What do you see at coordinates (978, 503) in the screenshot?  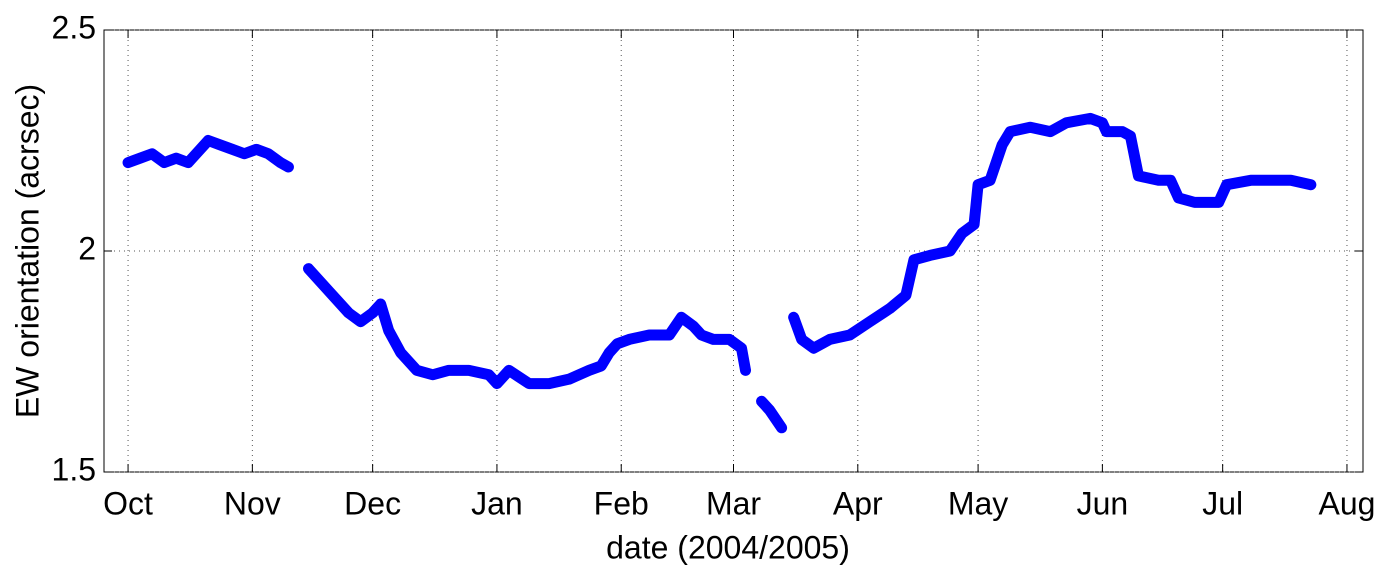 I see `x-tick-label: May` at bounding box center [978, 503].